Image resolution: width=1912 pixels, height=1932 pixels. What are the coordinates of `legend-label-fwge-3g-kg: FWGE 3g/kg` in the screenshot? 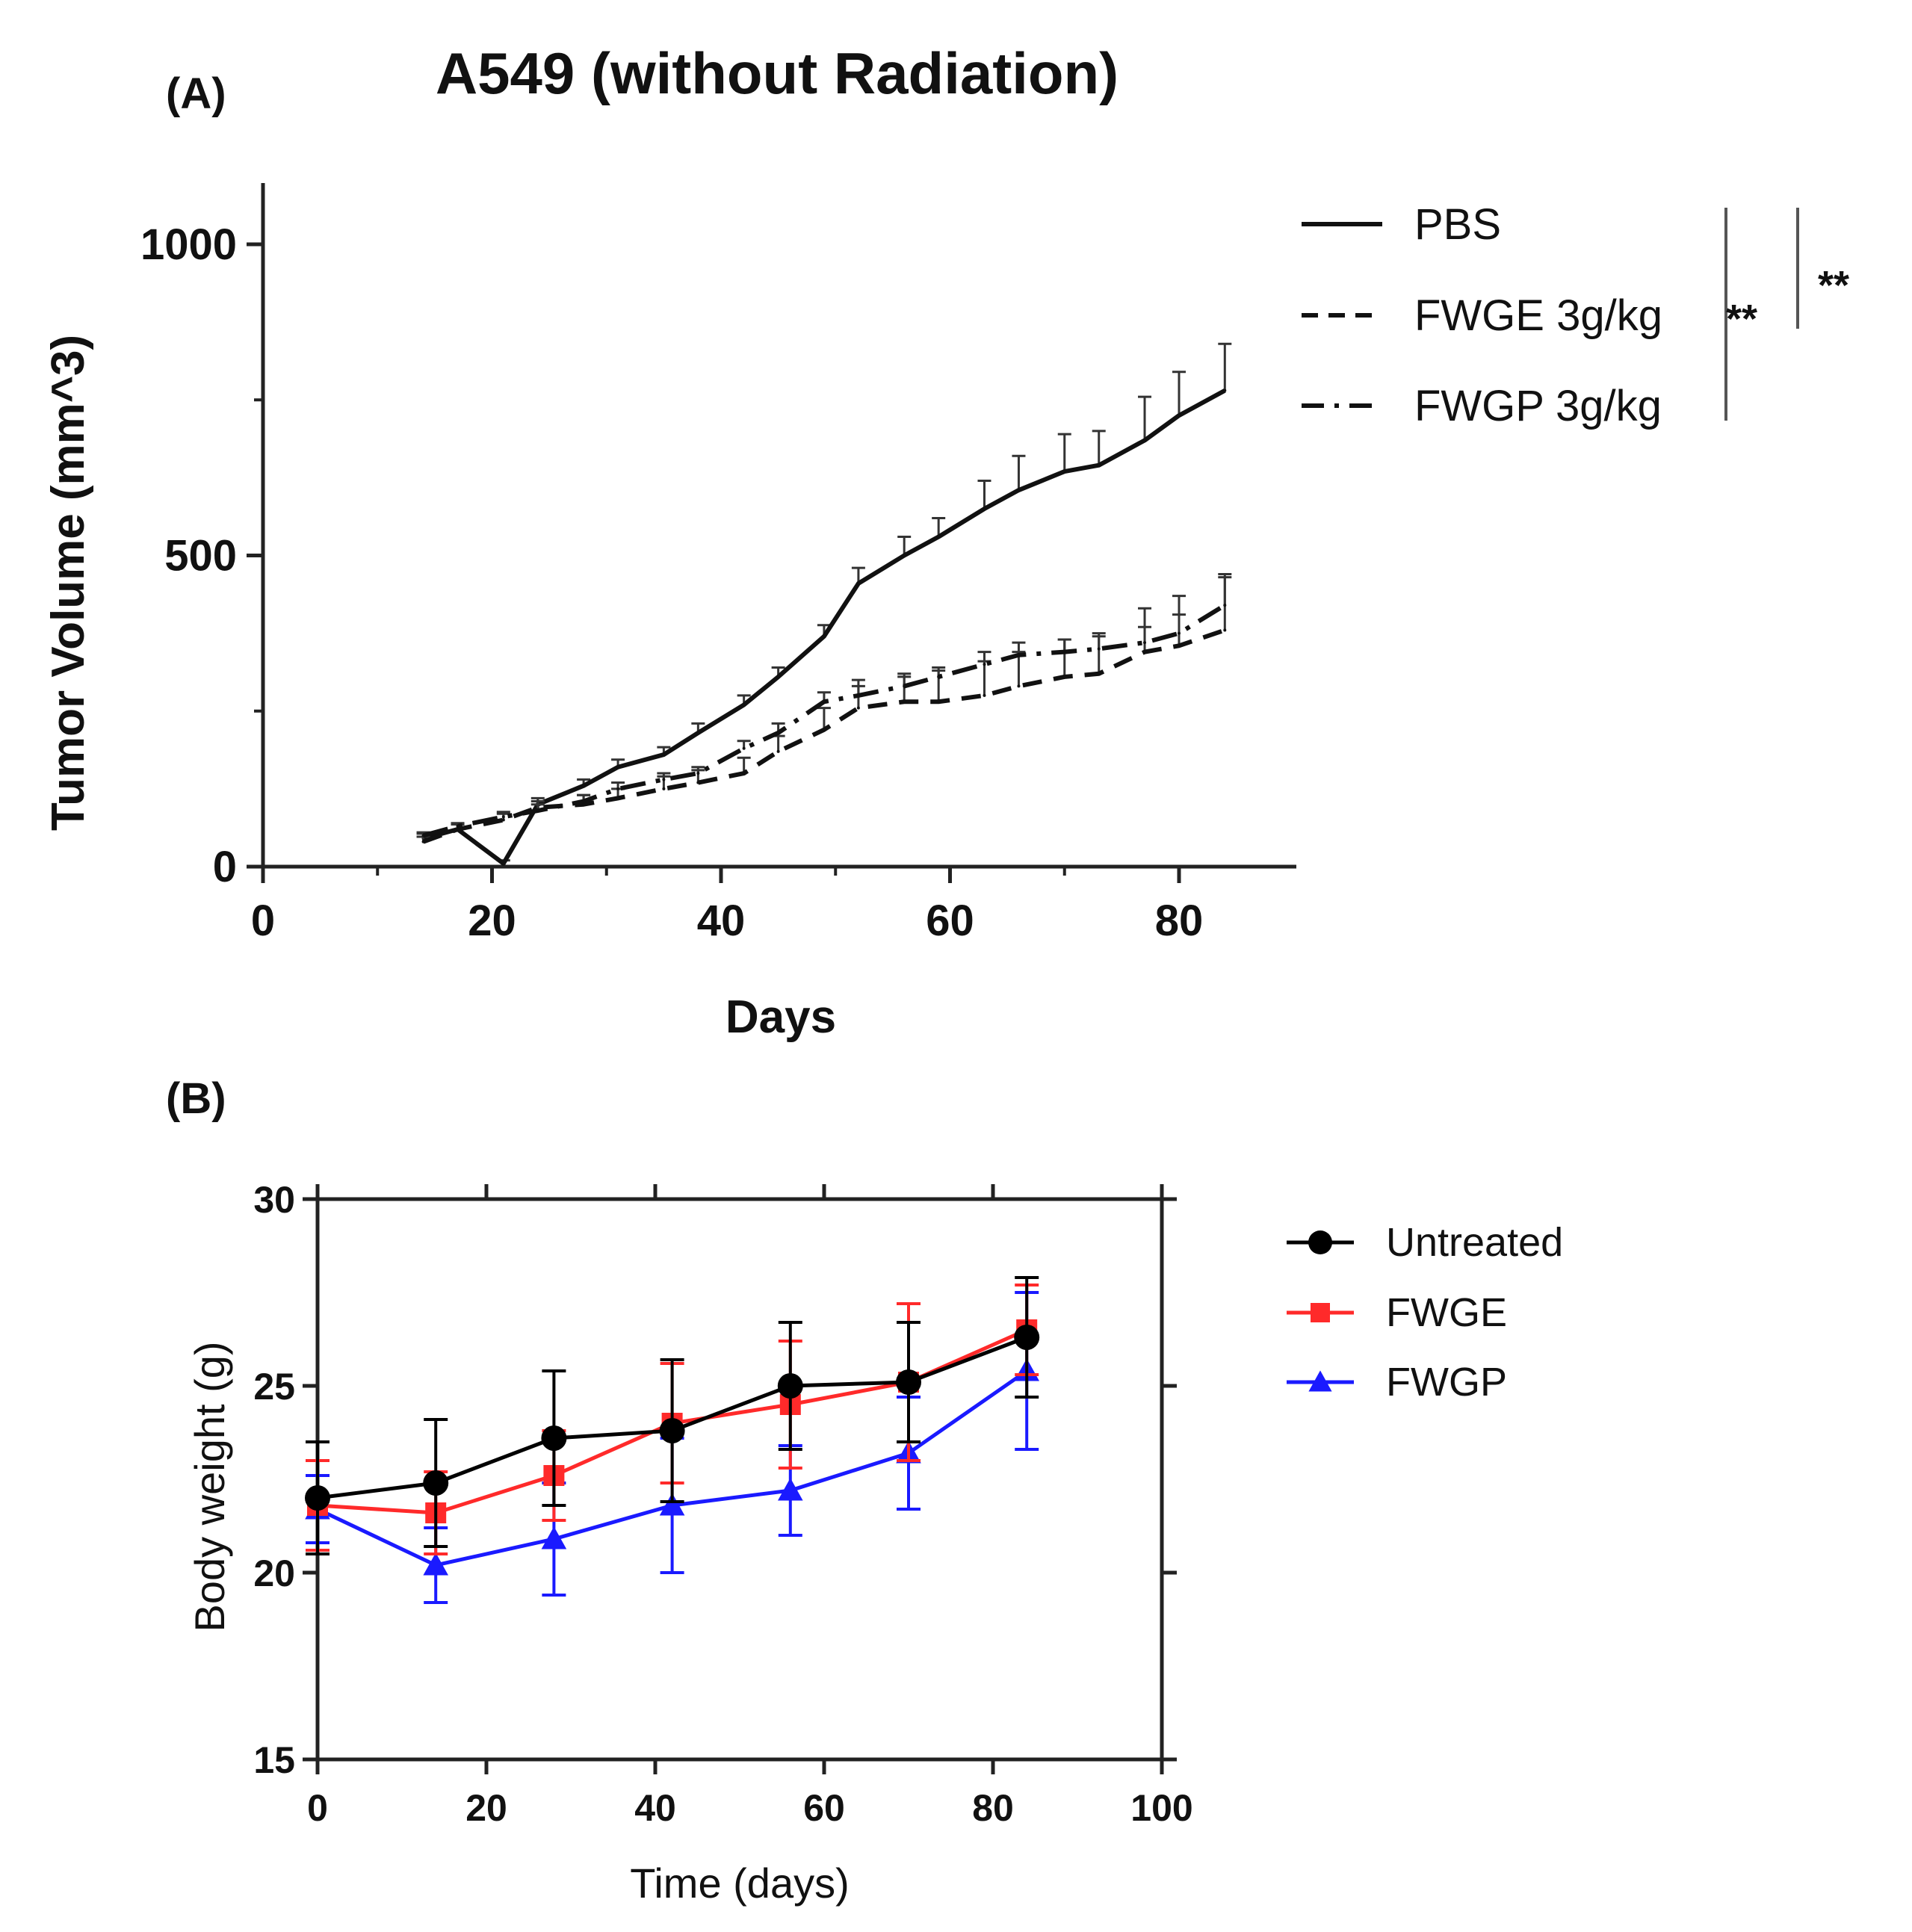 It's located at (1538, 315).